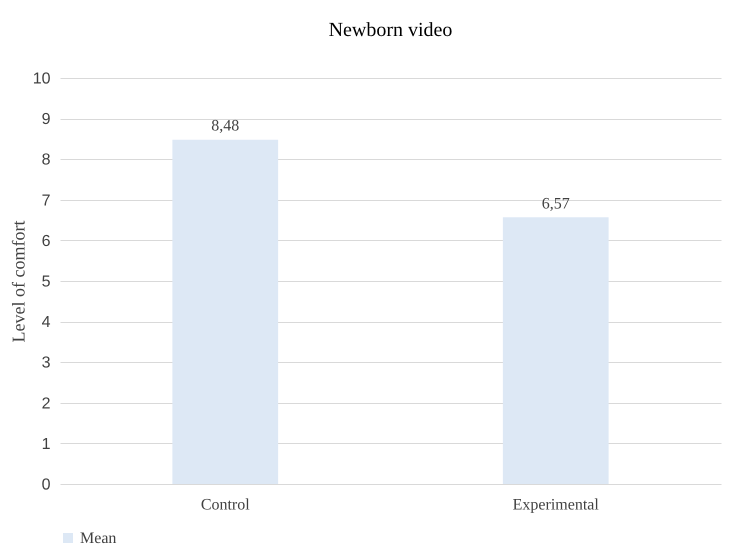  Describe the element at coordinates (46, 282) in the screenshot. I see `y-tick-label: 5` at that location.